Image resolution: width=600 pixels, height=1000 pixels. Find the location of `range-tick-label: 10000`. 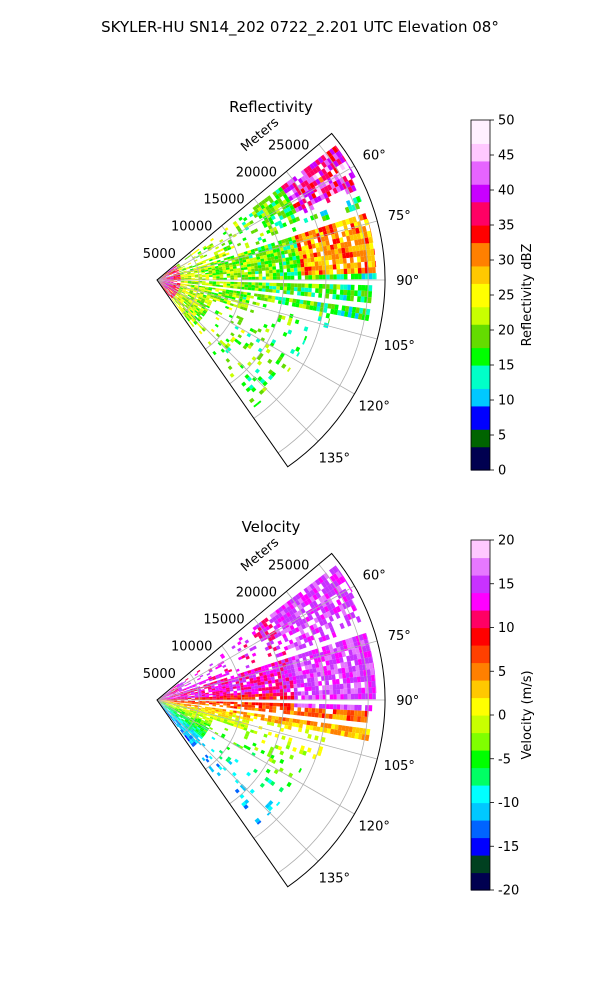

range-tick-label: 10000 is located at coordinates (191, 227).